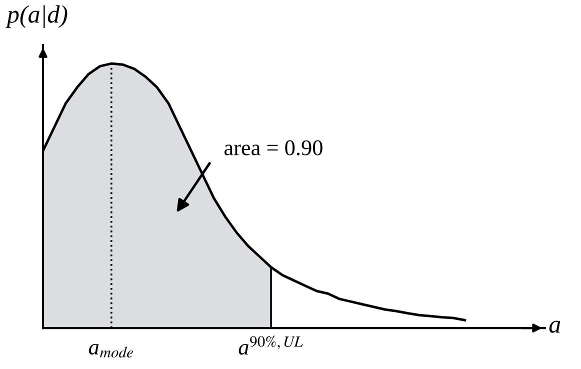 This screenshot has height=369, width=581. What do you see at coordinates (273, 148) in the screenshot?
I see `annotation: area = 0.90` at bounding box center [273, 148].